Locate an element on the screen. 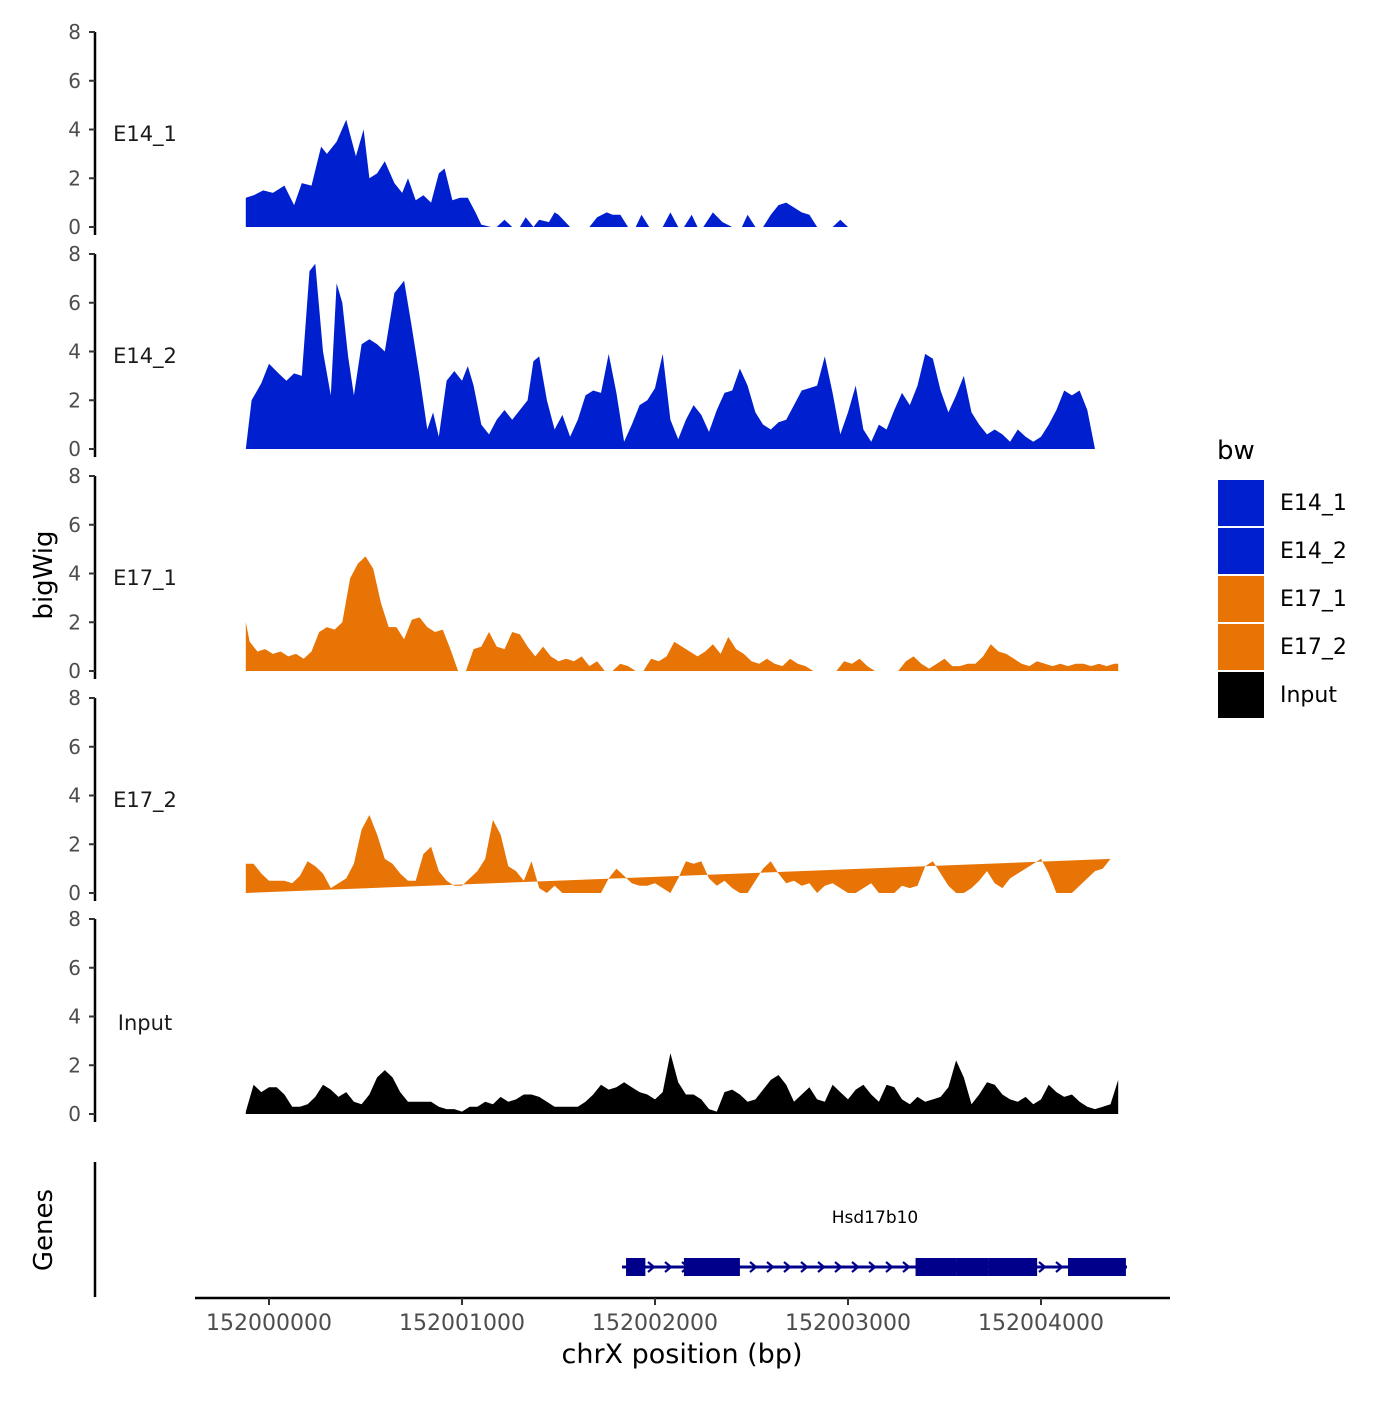  track-label-E17_1: E17_1 is located at coordinates (145, 578).